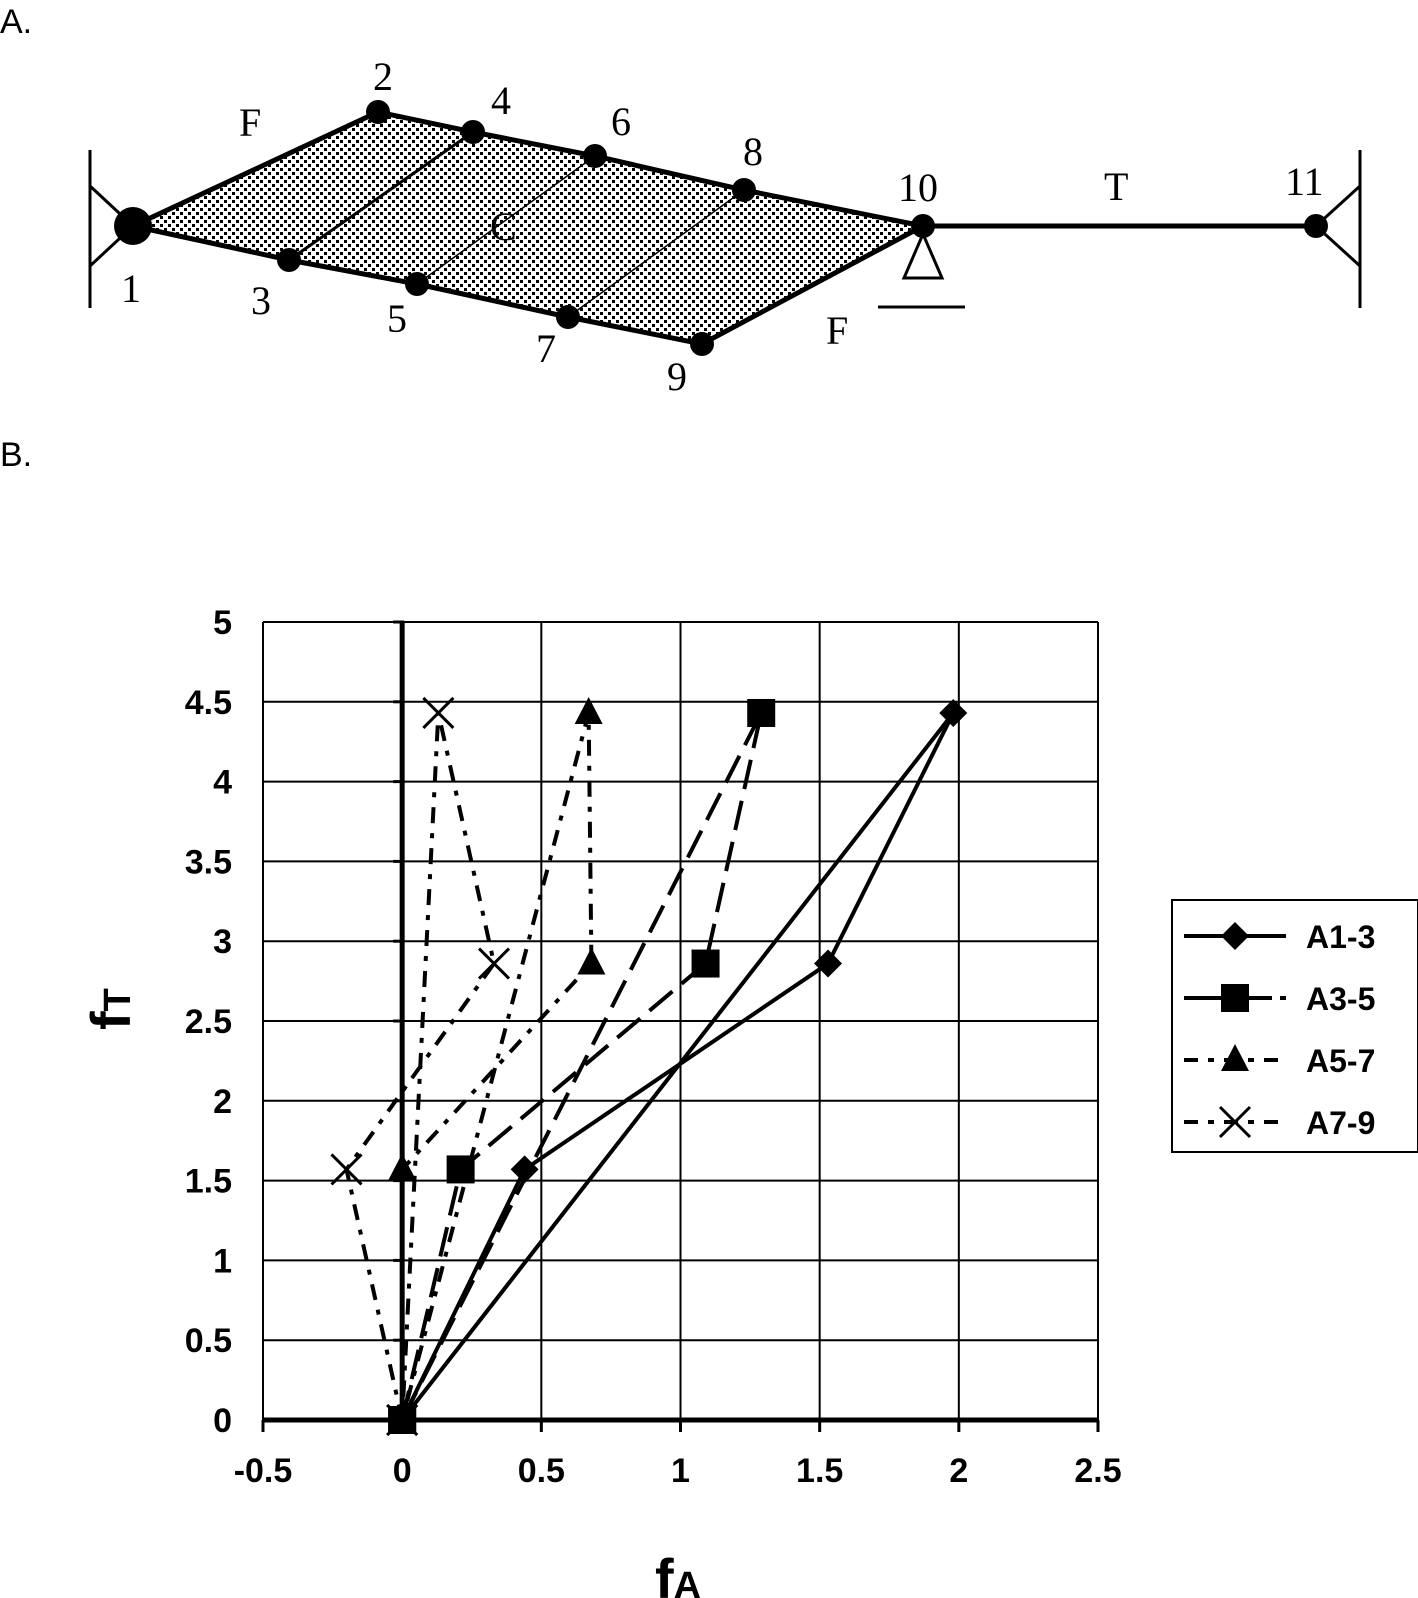  What do you see at coordinates (383, 76) in the screenshot?
I see `node-label: 2` at bounding box center [383, 76].